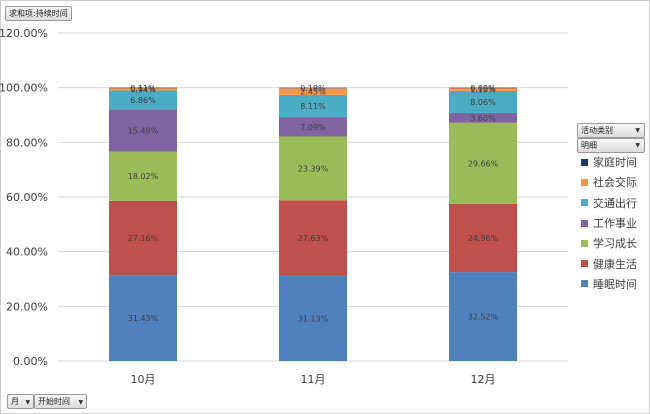 The image size is (650, 414). I want to click on data-label: 1.10%, so click(483, 89).